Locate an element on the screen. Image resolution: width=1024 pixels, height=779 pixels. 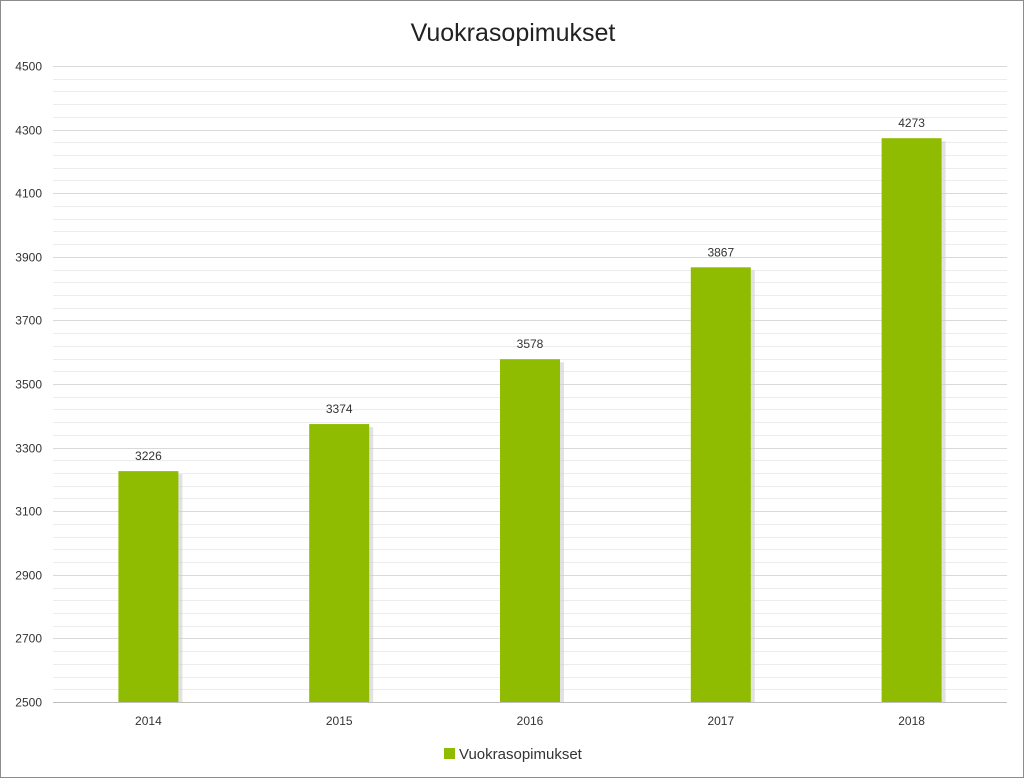
legend: Vuokrasopimukset is located at coordinates (513, 754).